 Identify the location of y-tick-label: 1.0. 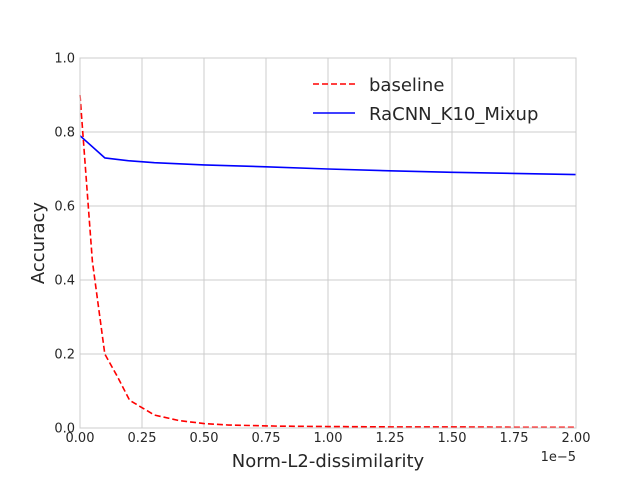
(64, 59).